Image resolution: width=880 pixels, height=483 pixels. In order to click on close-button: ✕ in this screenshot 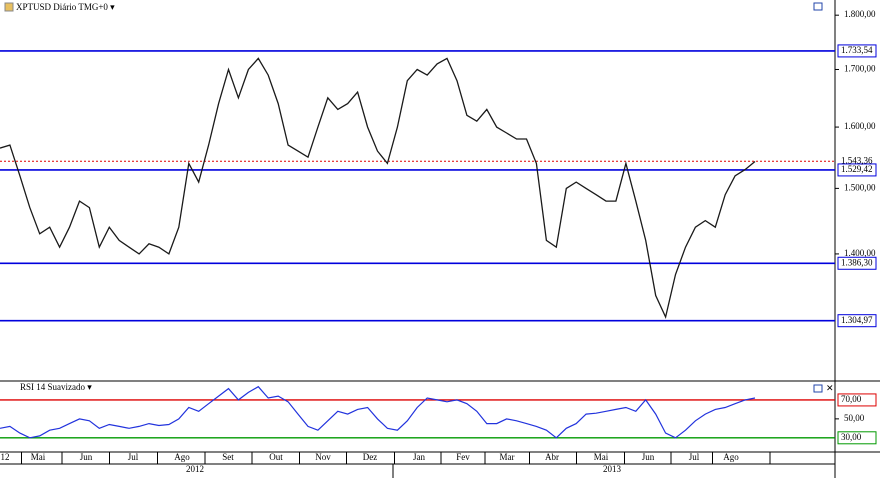, I will do `click(830, 388)`.